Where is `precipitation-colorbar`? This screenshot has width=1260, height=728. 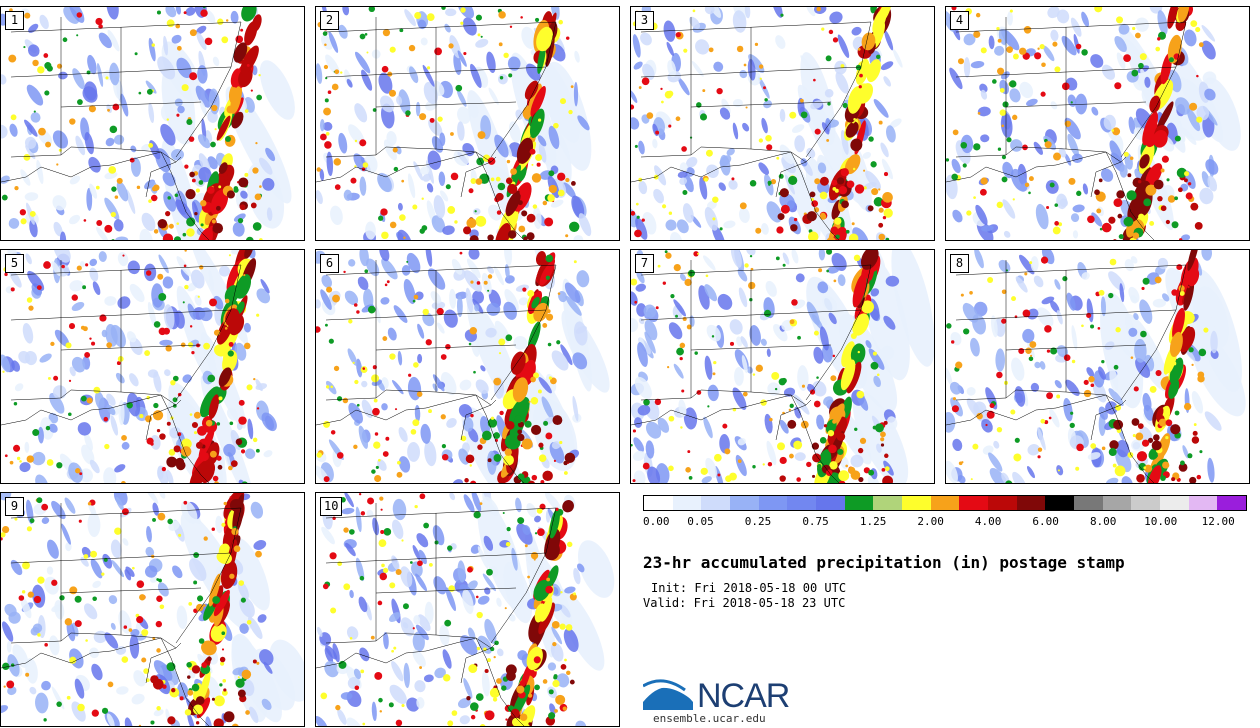 precipitation-colorbar is located at coordinates (945, 503).